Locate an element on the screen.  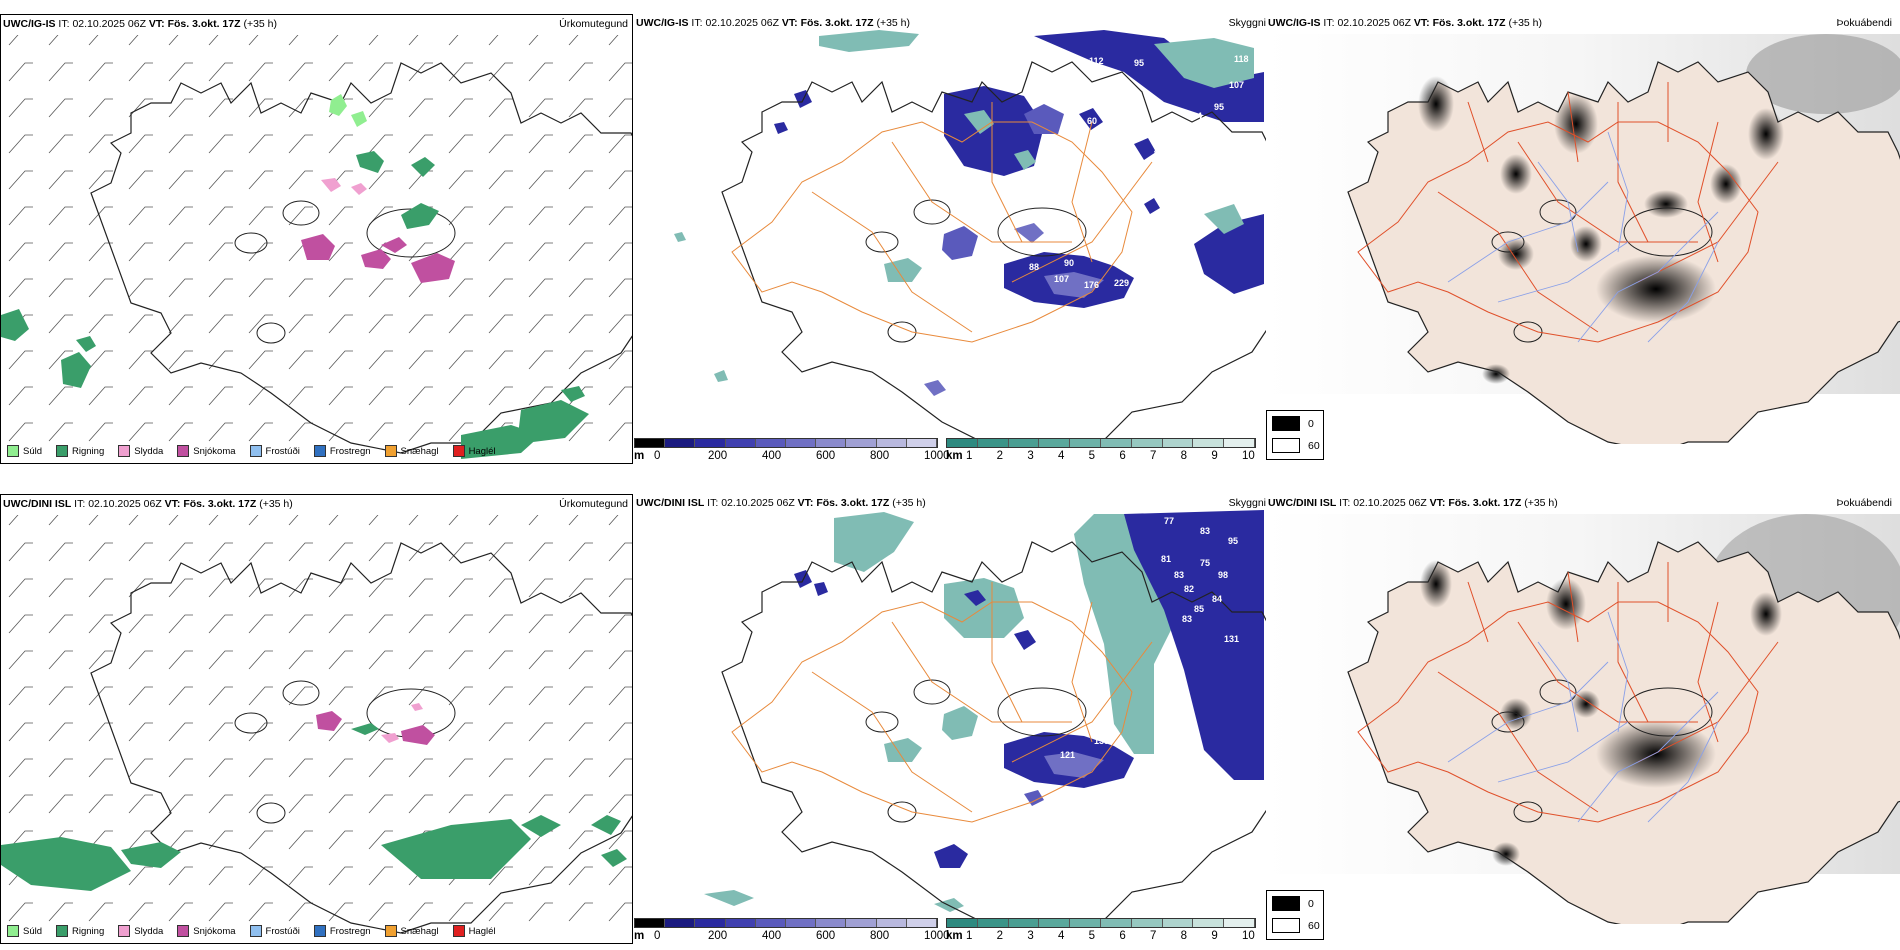
cloud-base-value: 84 is located at coordinates (1217, 599).